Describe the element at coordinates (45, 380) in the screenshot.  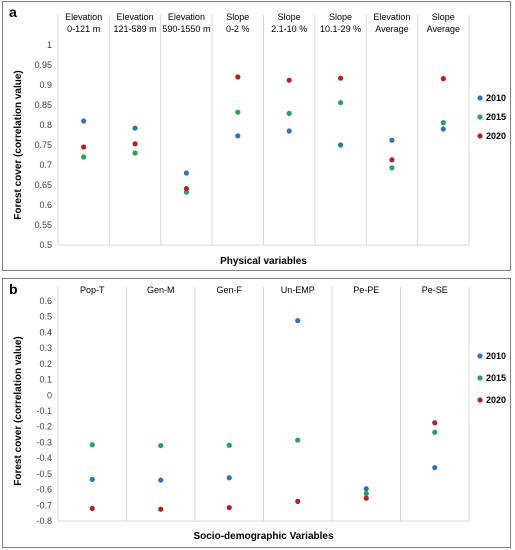
I see `y-tick-label: 0.1` at that location.